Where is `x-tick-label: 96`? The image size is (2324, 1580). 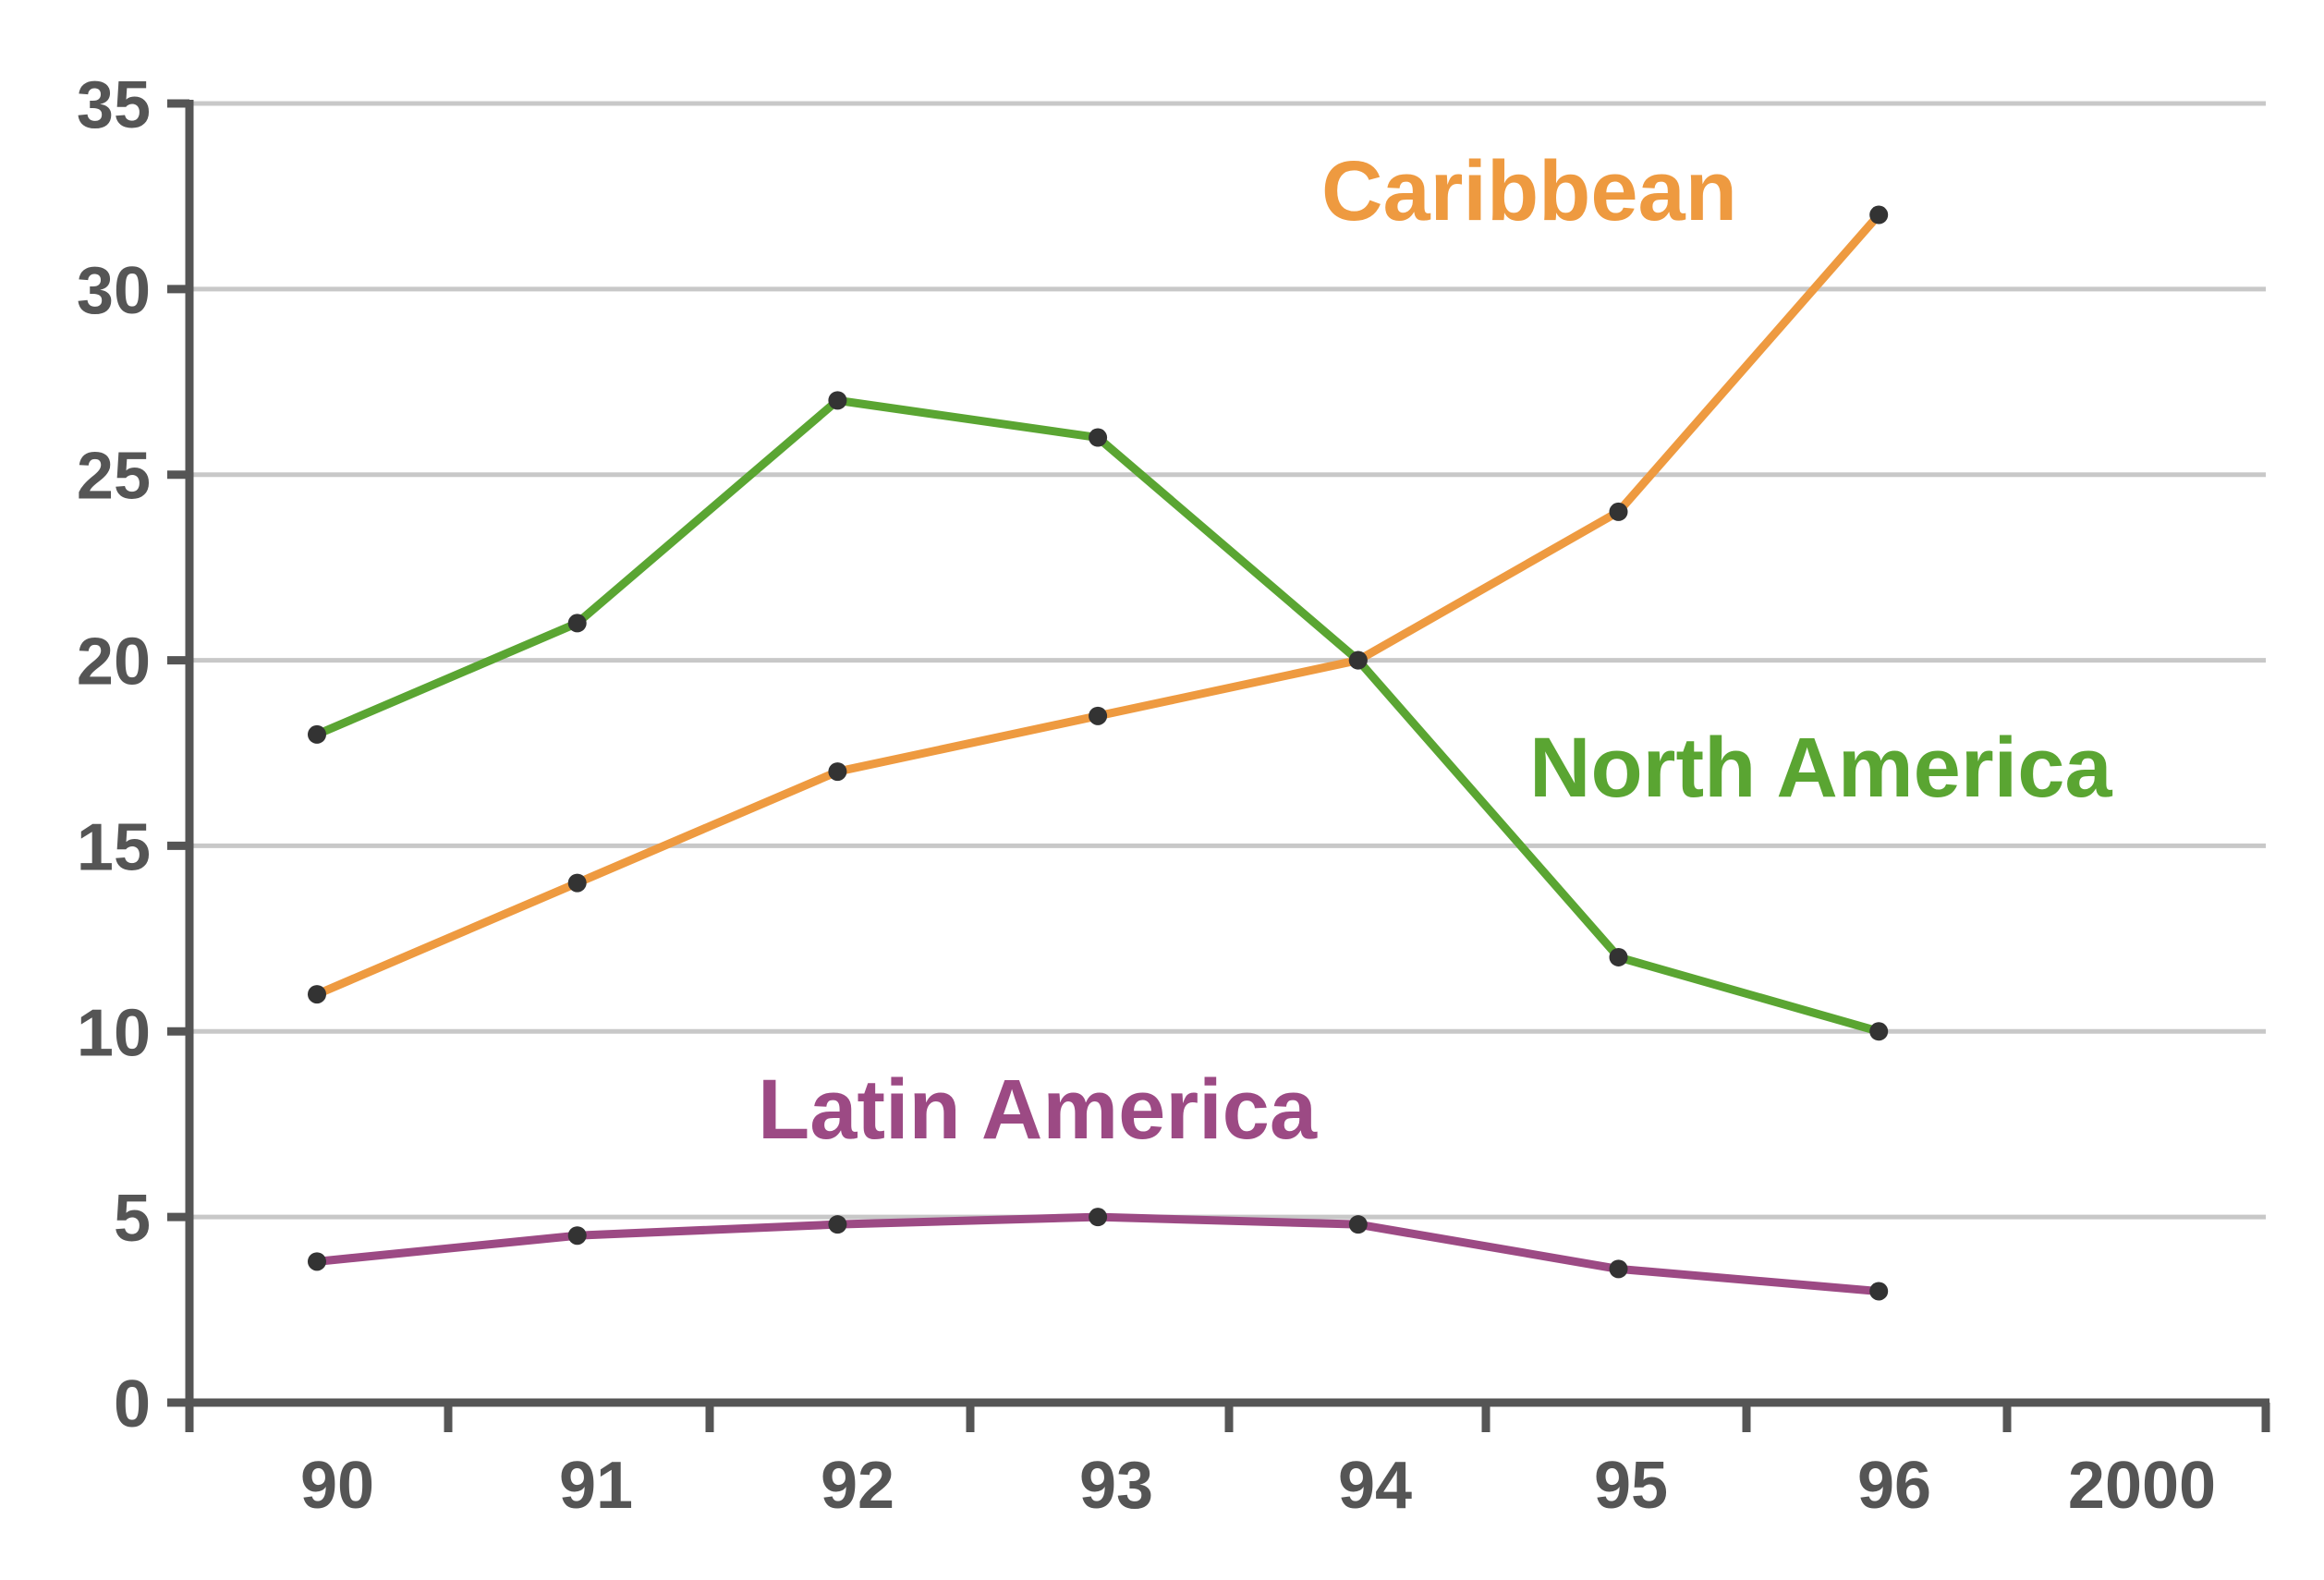 x-tick-label: 96 is located at coordinates (1894, 1486).